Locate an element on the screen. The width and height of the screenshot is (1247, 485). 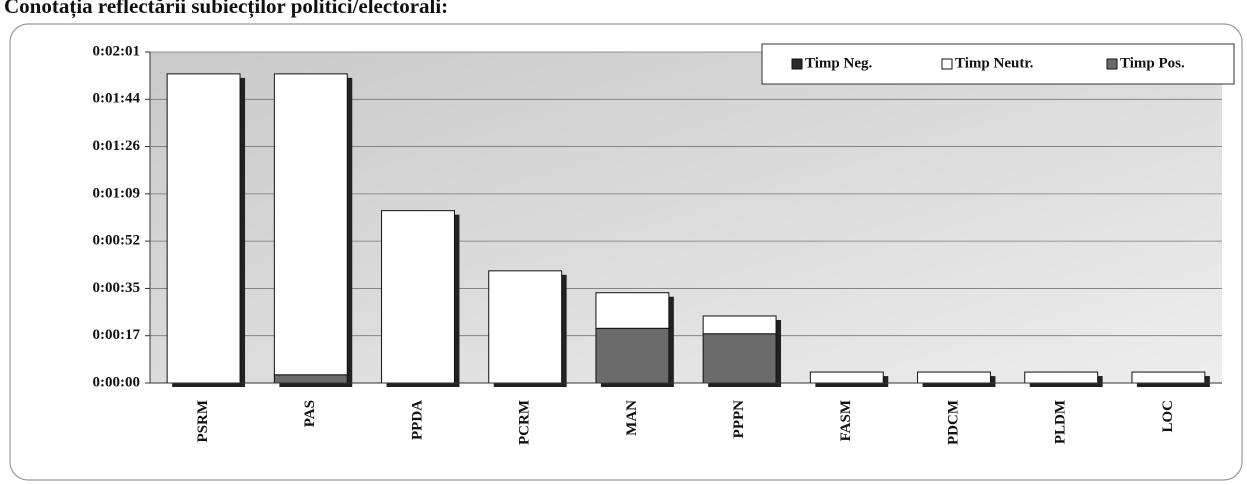
x-tick-label: MAN is located at coordinates (632, 418).